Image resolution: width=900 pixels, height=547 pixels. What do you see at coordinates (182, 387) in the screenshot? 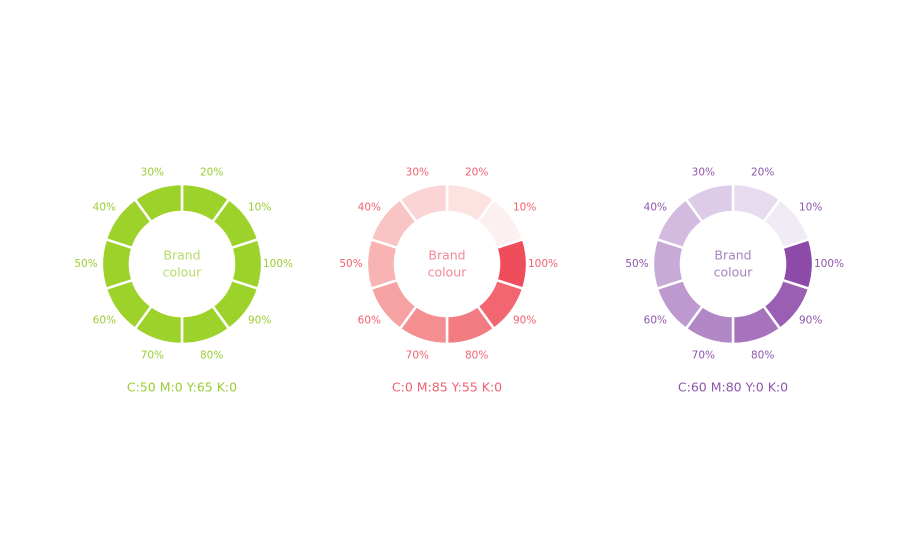
I see `colour-caption: C:50 M:0 Y:65 K:0` at bounding box center [182, 387].